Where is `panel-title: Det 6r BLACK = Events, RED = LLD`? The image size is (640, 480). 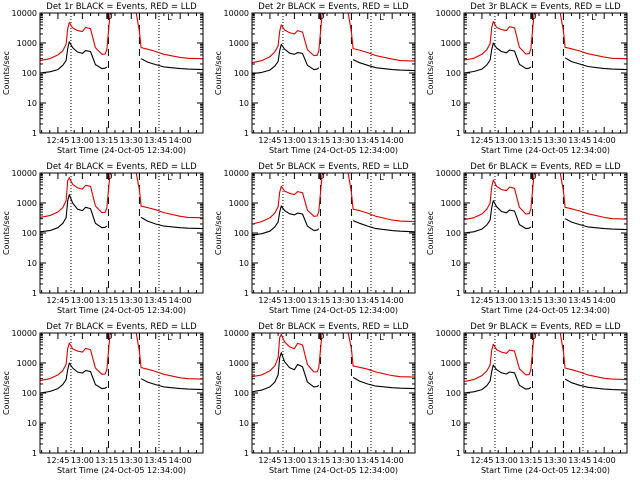 panel-title: Det 6r BLACK = Events, RED = LLD is located at coordinates (545, 167).